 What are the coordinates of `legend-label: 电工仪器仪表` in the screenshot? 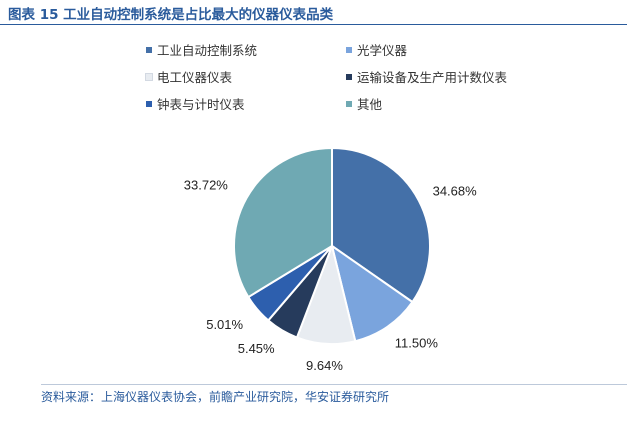 It's located at (195, 77).